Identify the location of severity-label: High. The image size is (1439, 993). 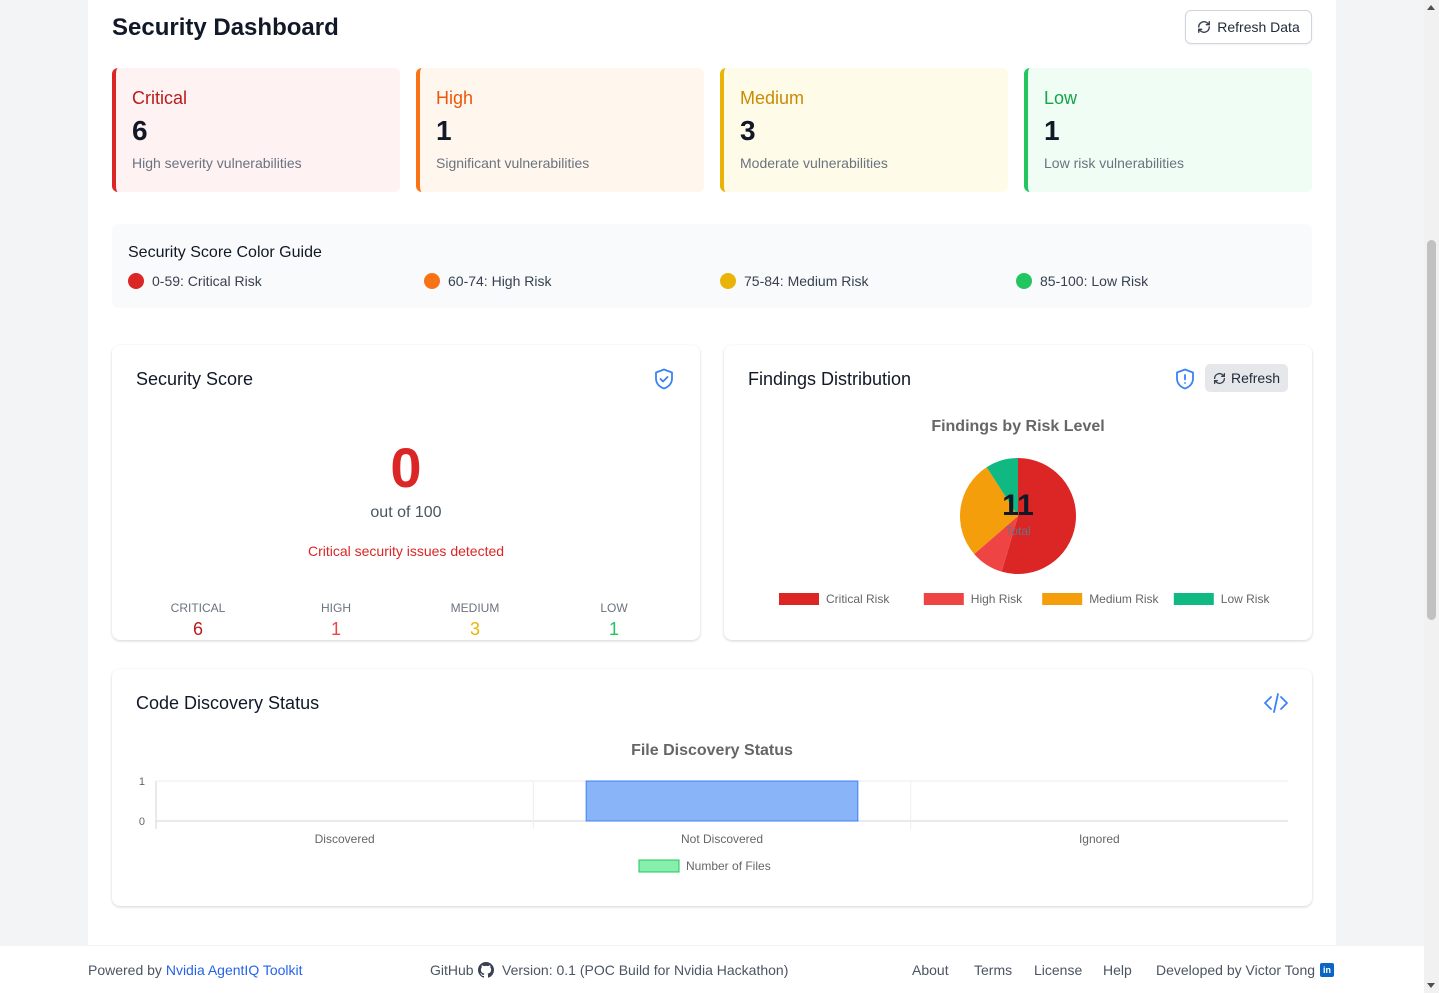
(455, 98).